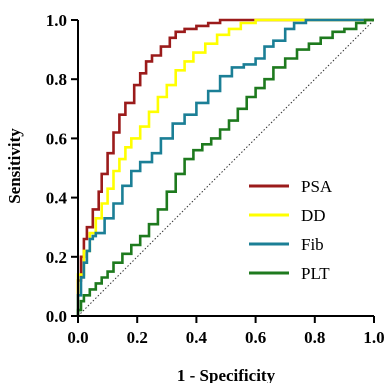 The width and height of the screenshot is (386, 383). What do you see at coordinates (312, 244) in the screenshot?
I see `legend-label-fib: Fib` at bounding box center [312, 244].